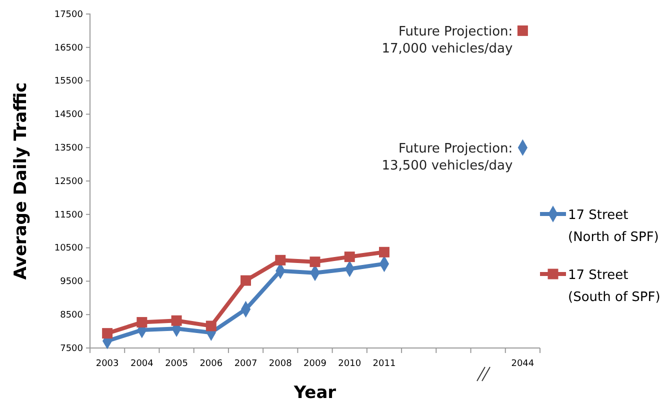 The image size is (662, 404). Describe the element at coordinates (246, 364) in the screenshot. I see `x-tick-label: 2007` at that location.